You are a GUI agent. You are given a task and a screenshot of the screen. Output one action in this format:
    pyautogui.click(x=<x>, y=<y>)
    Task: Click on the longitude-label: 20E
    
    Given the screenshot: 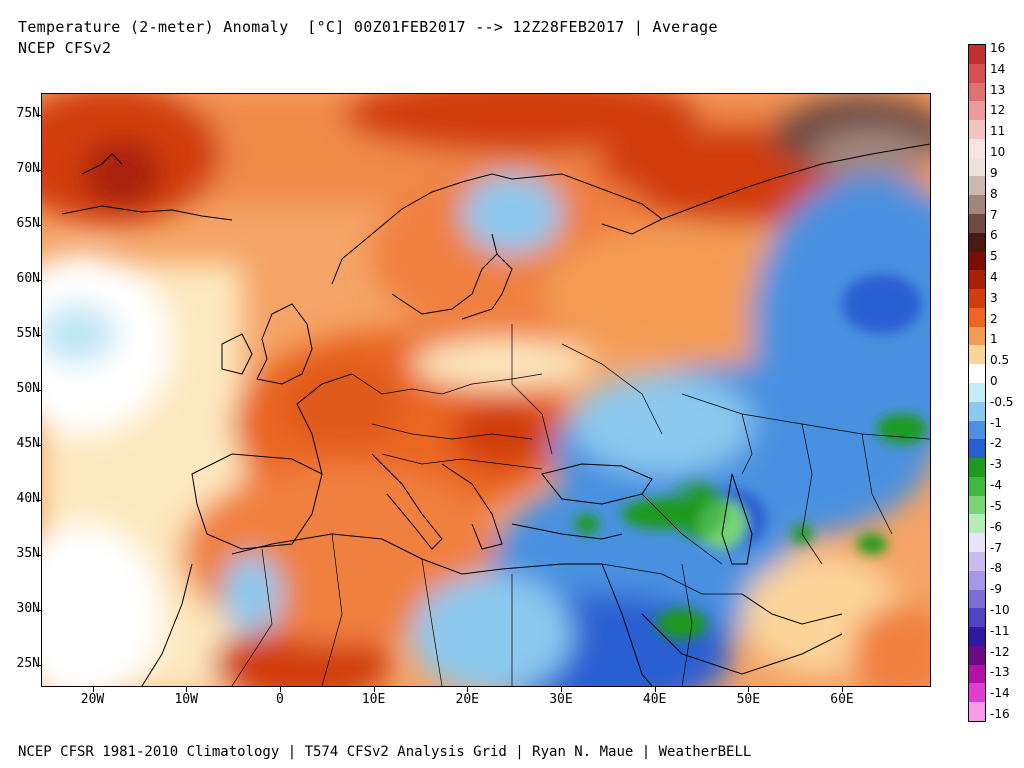 What is the action you would take?
    pyautogui.click(x=467, y=699)
    